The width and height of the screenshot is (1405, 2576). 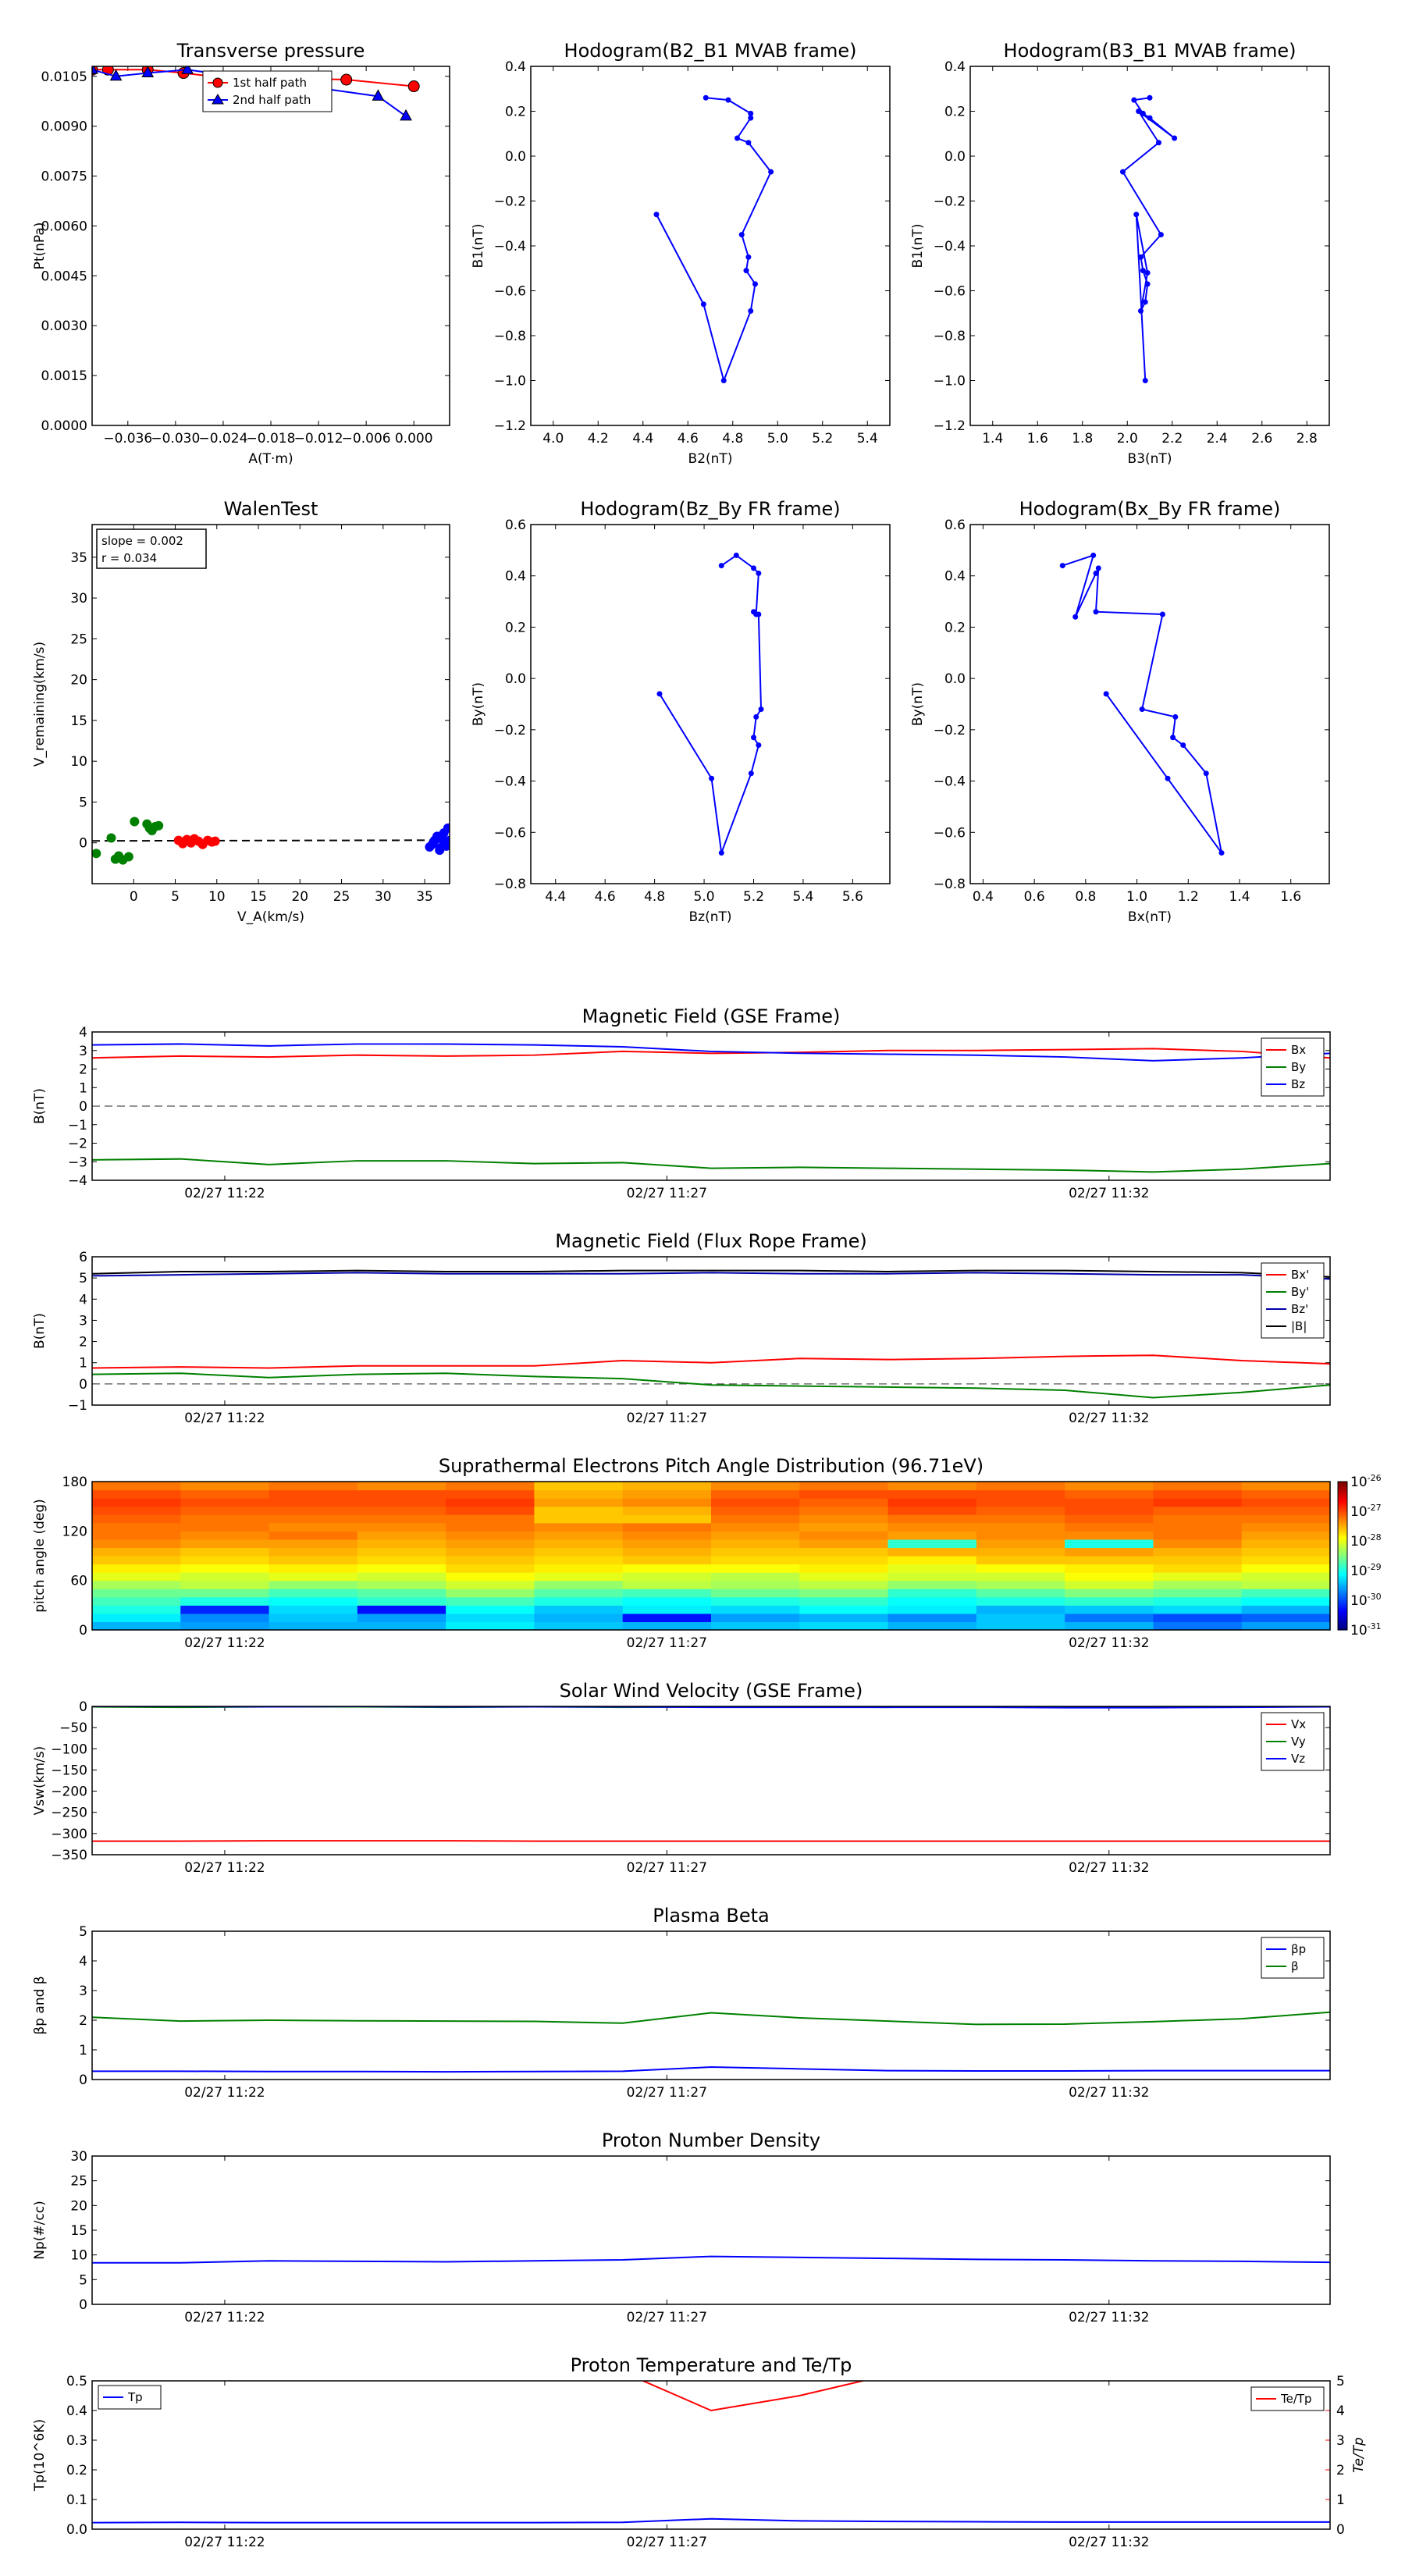 I want to click on y-axis-label: B(nT), so click(x=40, y=1106).